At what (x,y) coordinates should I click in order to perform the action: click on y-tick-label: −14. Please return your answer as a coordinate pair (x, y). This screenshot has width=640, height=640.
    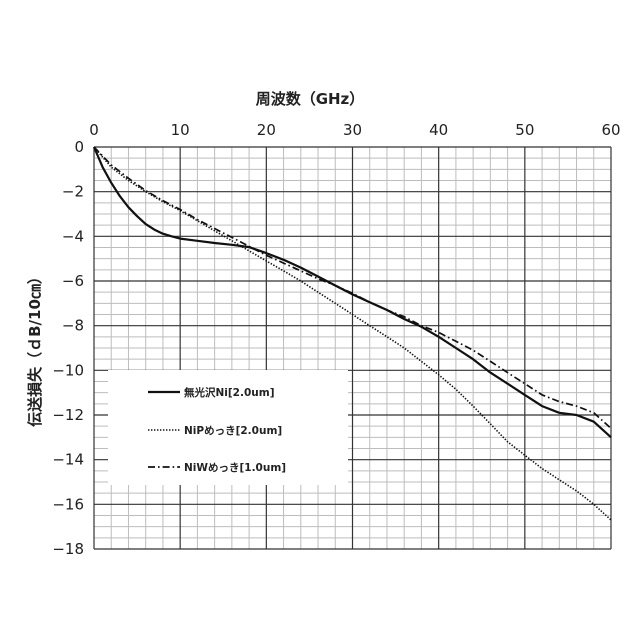
    Looking at the image, I should click on (68, 460).